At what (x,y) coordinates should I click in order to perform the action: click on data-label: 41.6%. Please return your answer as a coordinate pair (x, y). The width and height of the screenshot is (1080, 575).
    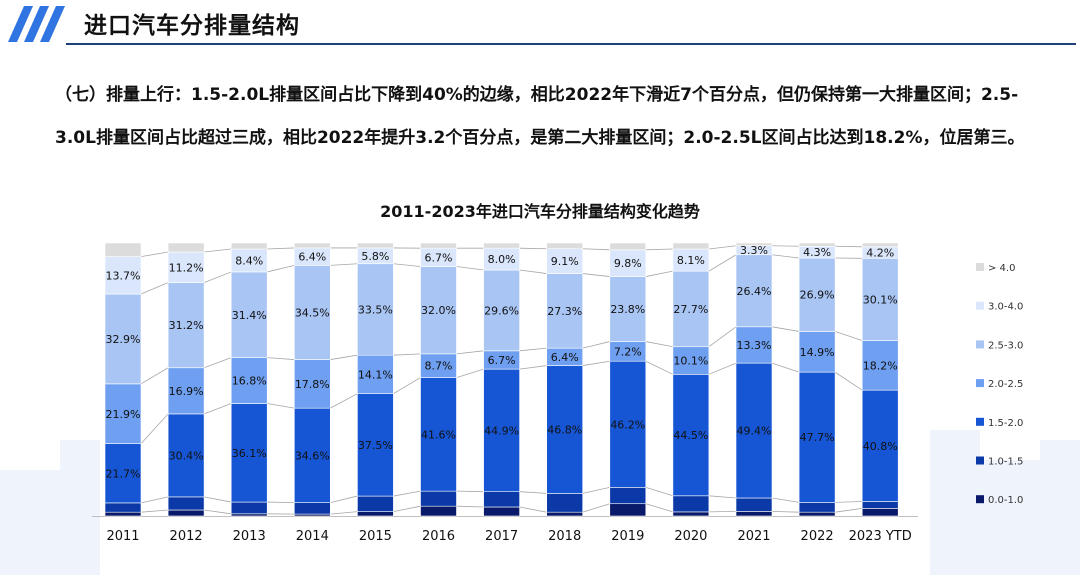
    Looking at the image, I should click on (438, 434).